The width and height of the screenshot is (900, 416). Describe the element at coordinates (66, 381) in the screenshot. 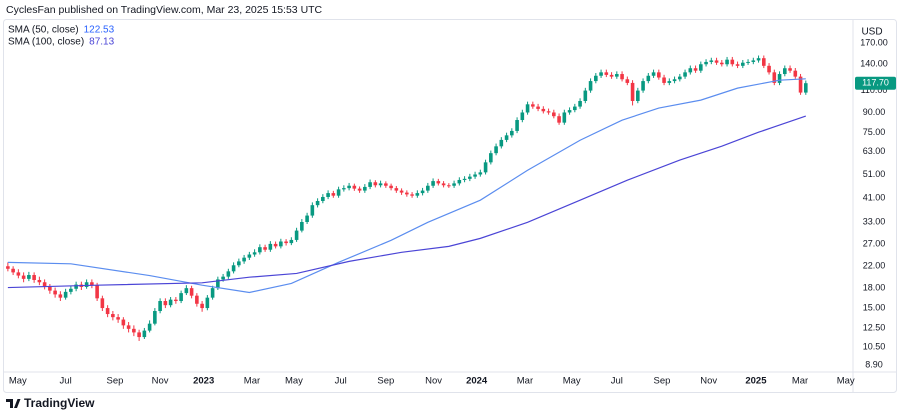

I see `x-tick-label: Jul` at that location.